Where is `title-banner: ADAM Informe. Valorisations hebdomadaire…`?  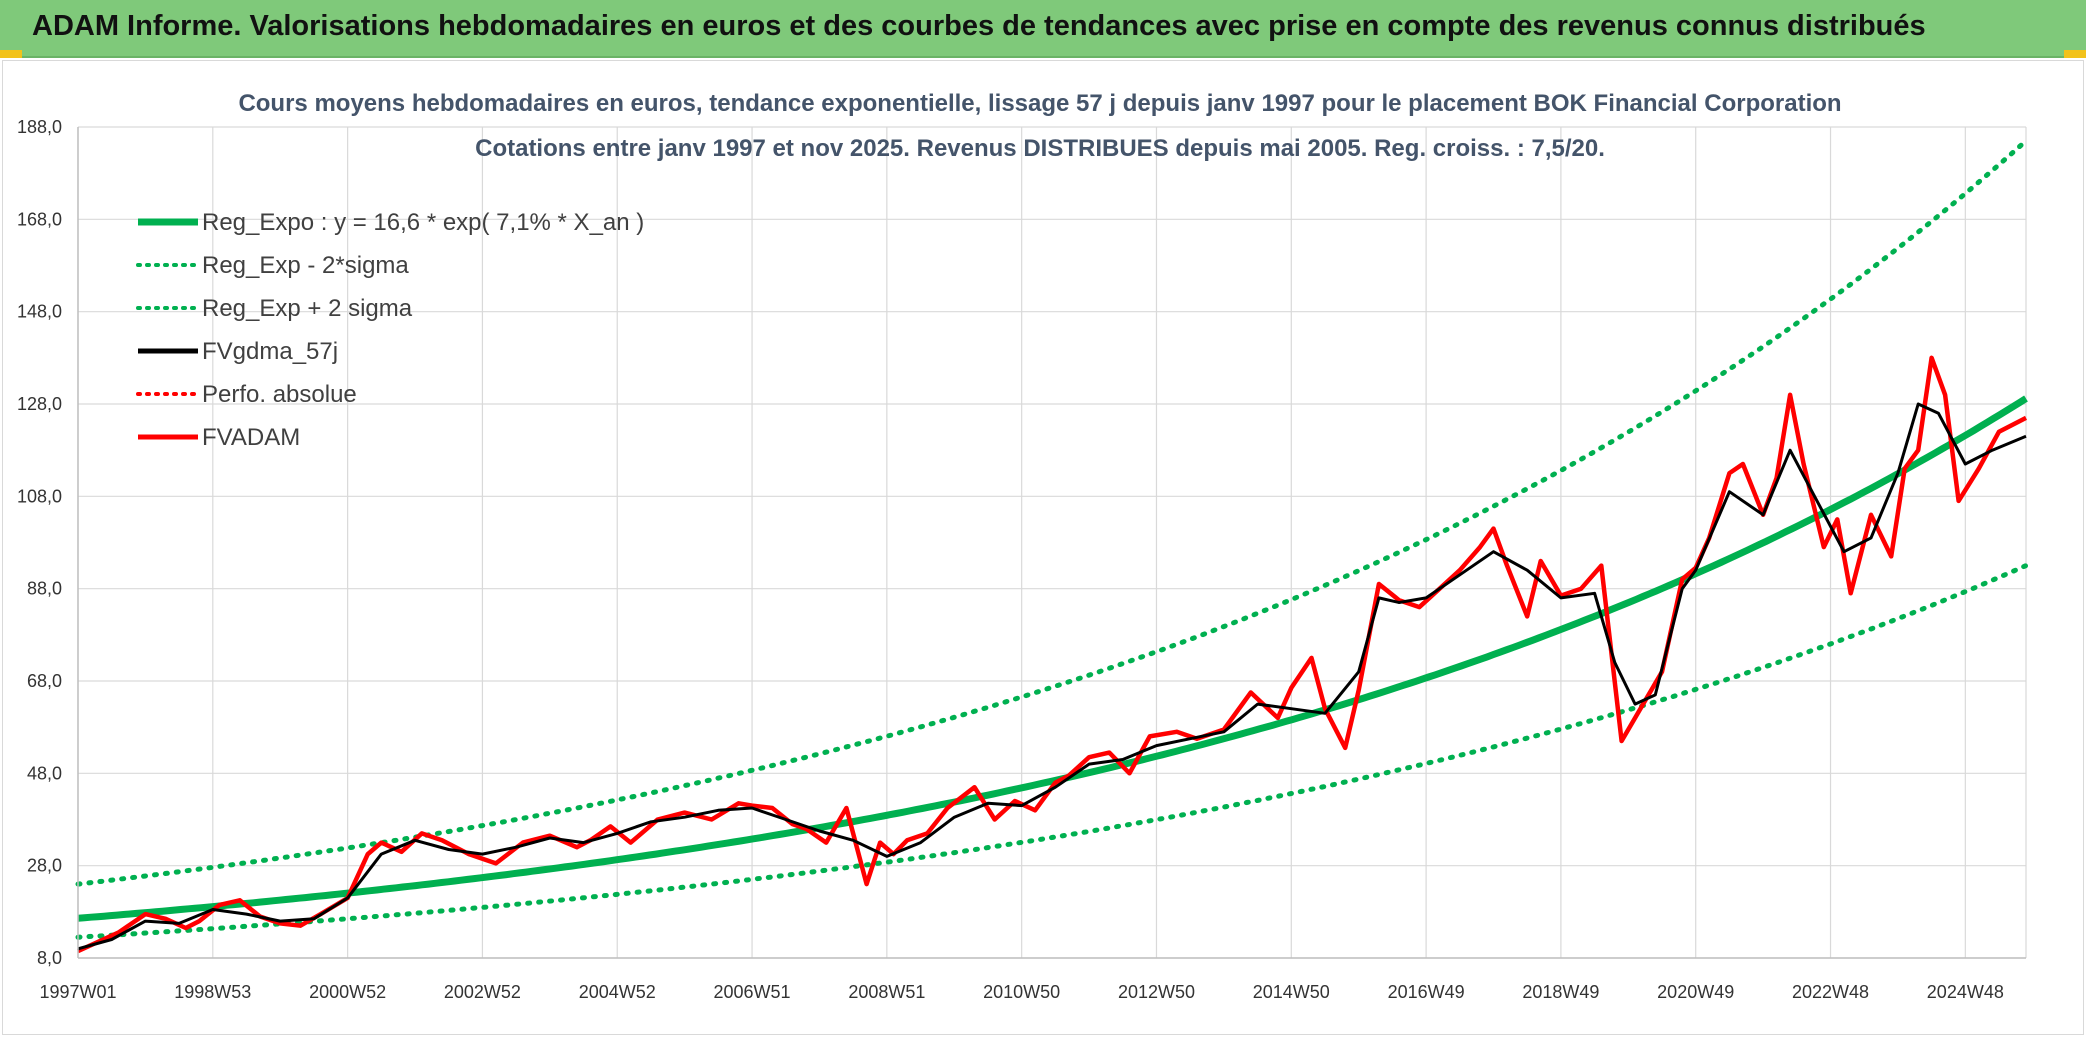
title-banner: ADAM Informe. Valorisations hebdomadaire… is located at coordinates (1043, 29).